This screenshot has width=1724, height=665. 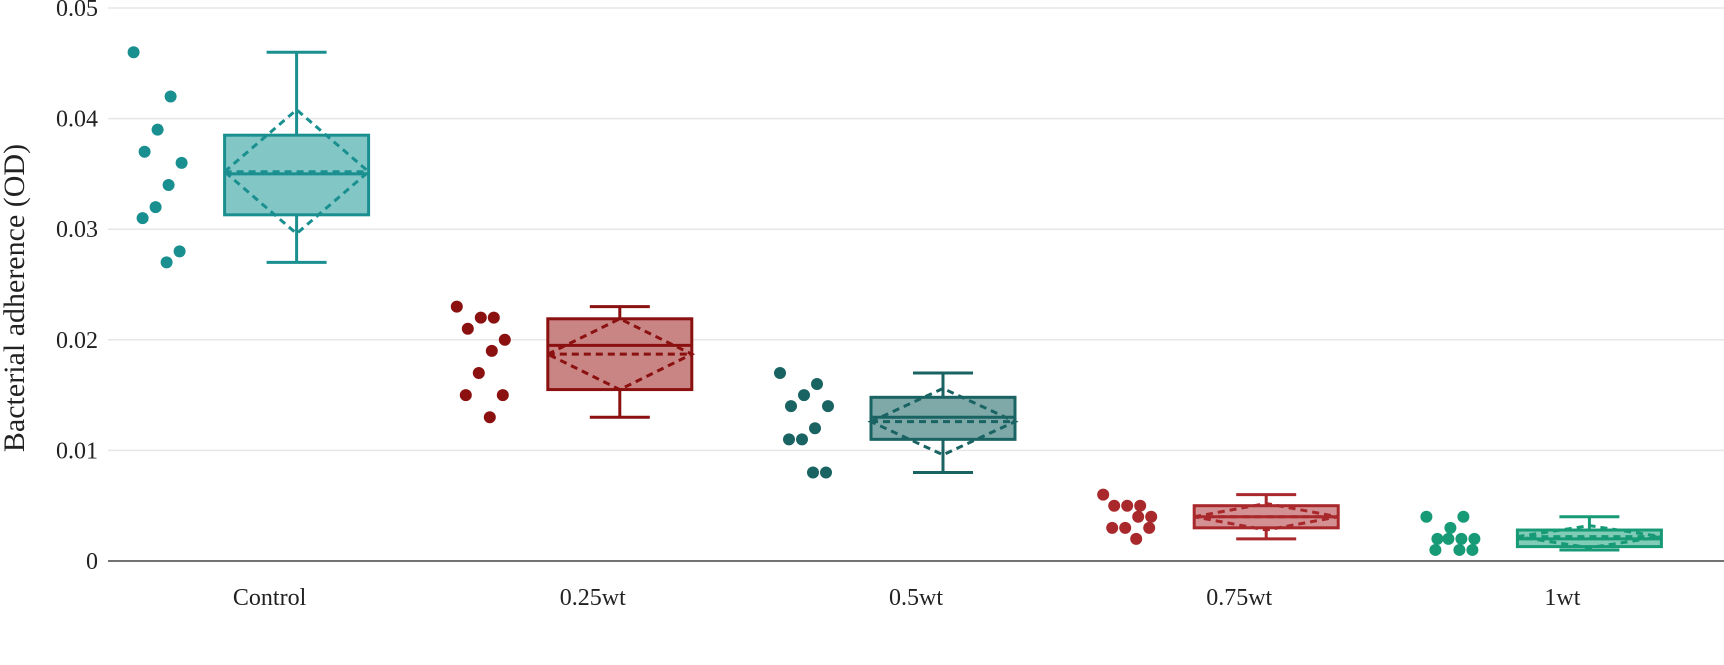 I want to click on box-group-Control, so click(x=249, y=157).